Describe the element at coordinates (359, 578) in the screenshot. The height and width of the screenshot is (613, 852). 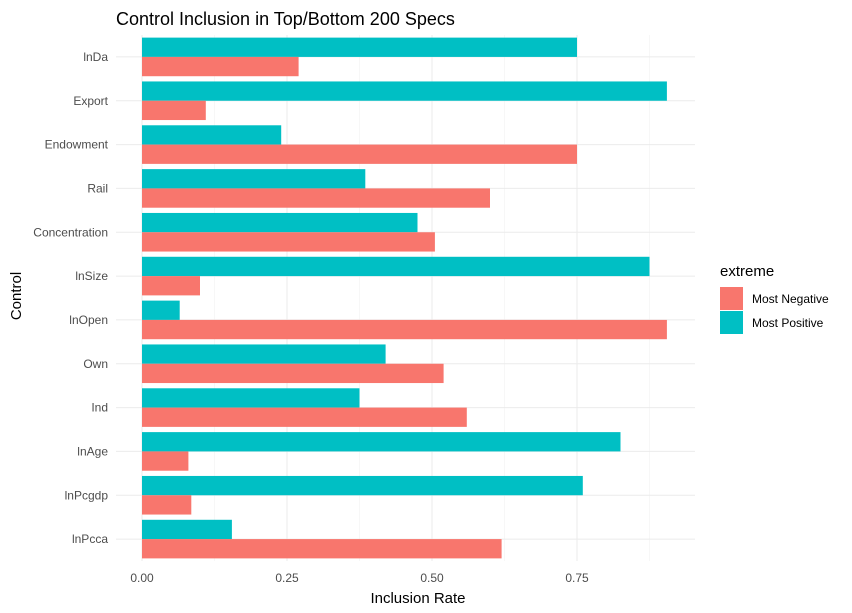
I see `x-axis-ticks: 0.00 0.25 0.50 0.75` at that location.